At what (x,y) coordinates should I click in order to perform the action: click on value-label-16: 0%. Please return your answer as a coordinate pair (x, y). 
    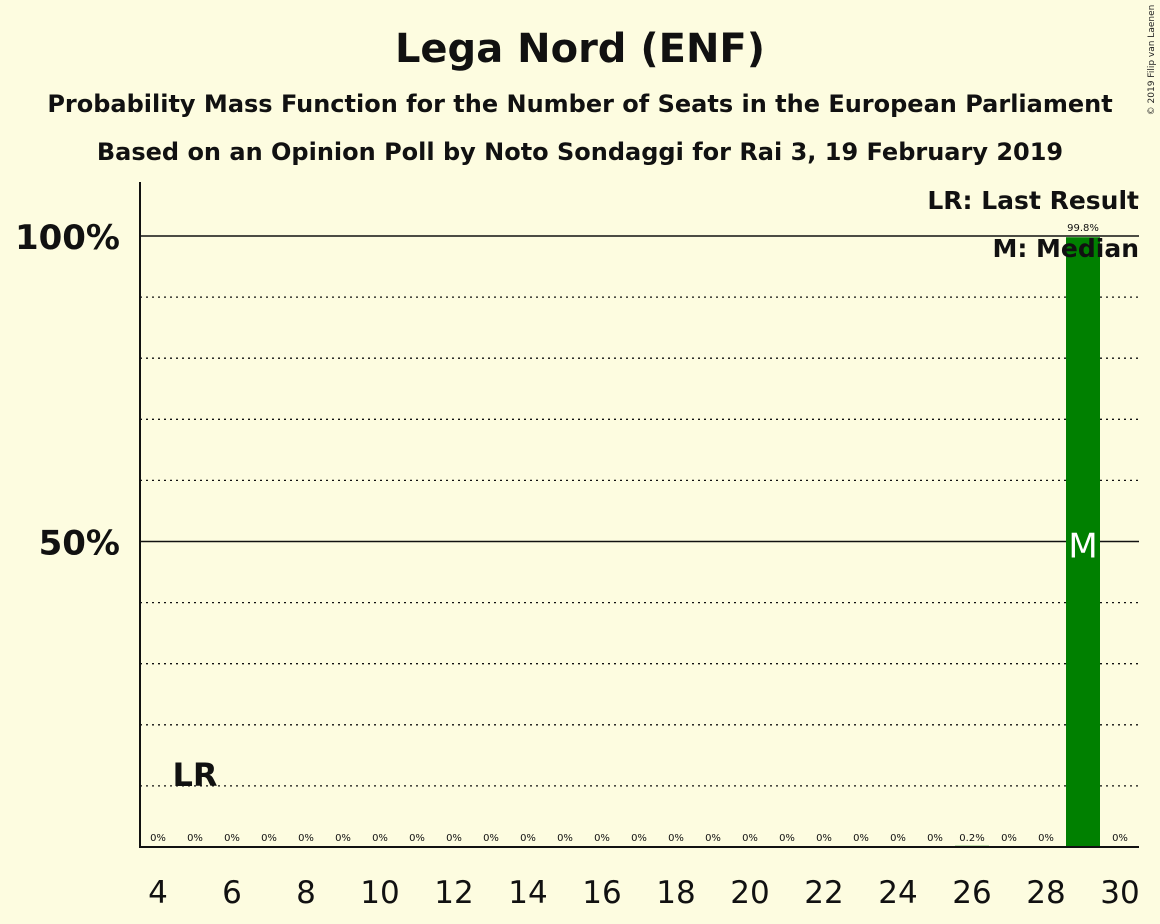
    Looking at the image, I should click on (602, 838).